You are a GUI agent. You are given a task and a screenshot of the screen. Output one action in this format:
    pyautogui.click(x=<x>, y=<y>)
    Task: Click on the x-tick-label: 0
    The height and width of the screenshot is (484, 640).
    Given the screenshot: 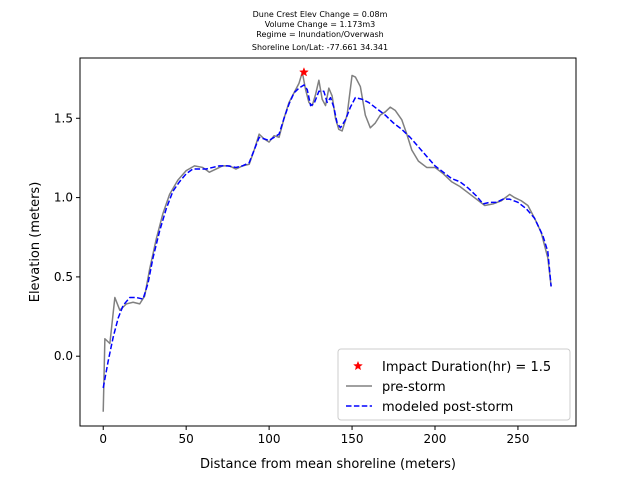 What is the action you would take?
    pyautogui.click(x=103, y=439)
    